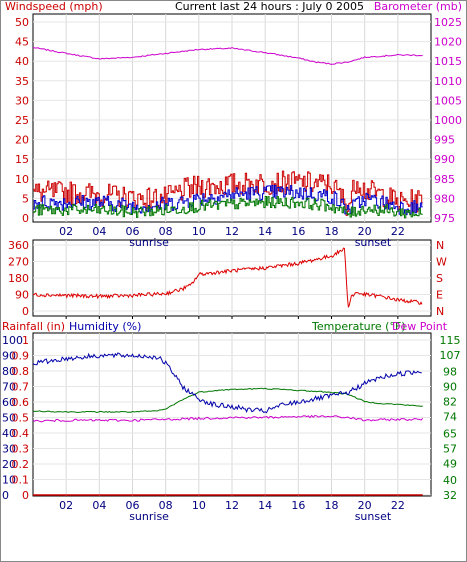  I want to click on rainfall-y-tick-label: 0.1, so click(21, 480).